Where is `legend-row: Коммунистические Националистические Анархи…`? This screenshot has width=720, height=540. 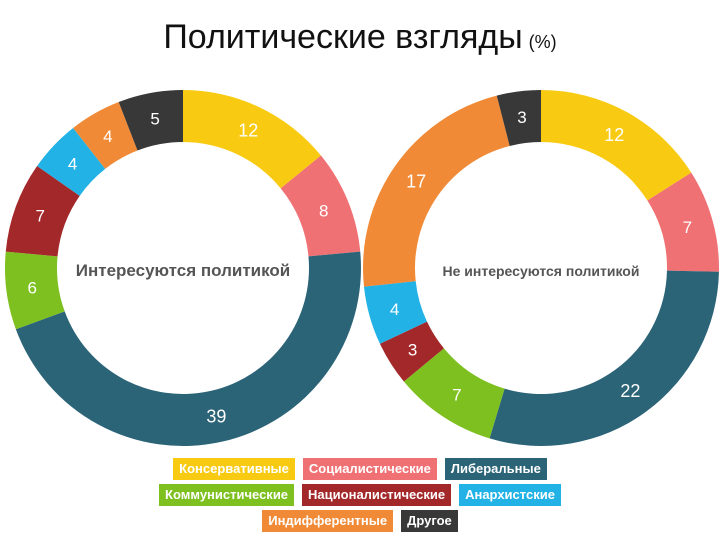
legend-row: Коммунистические Националистические Анархи… is located at coordinates (360, 495).